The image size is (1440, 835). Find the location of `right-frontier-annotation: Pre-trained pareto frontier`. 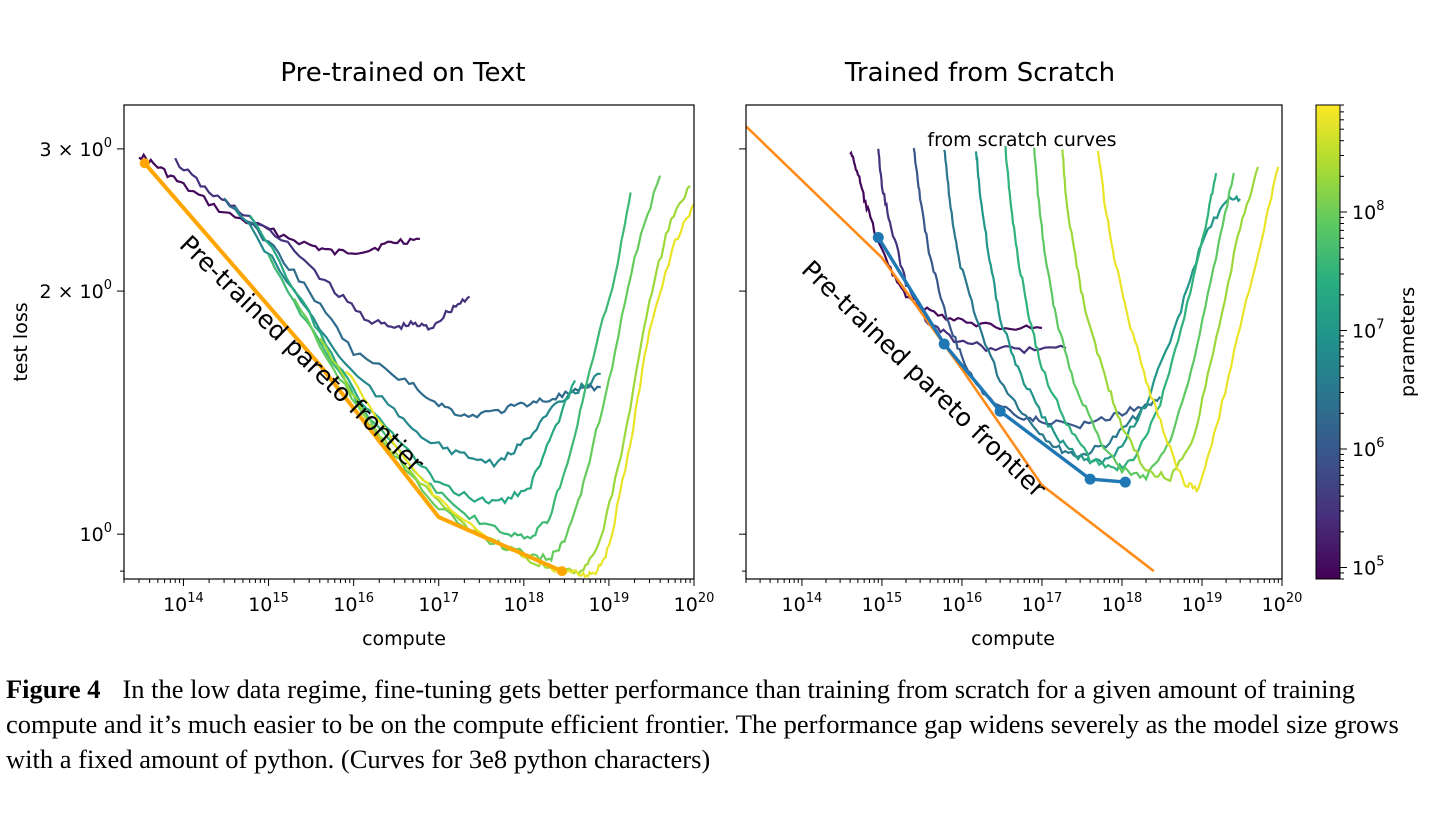

right-frontier-annotation: Pre-trained pareto frontier is located at coordinates (924, 379).